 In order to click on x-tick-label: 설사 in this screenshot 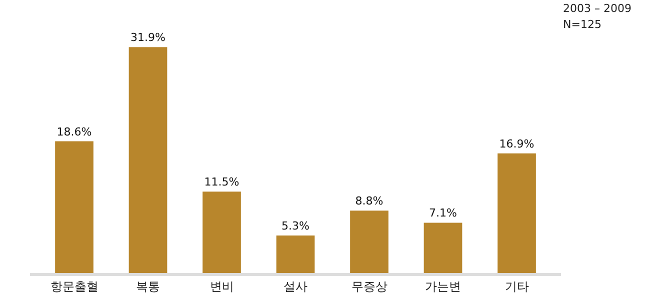, I will do `click(296, 286)`.